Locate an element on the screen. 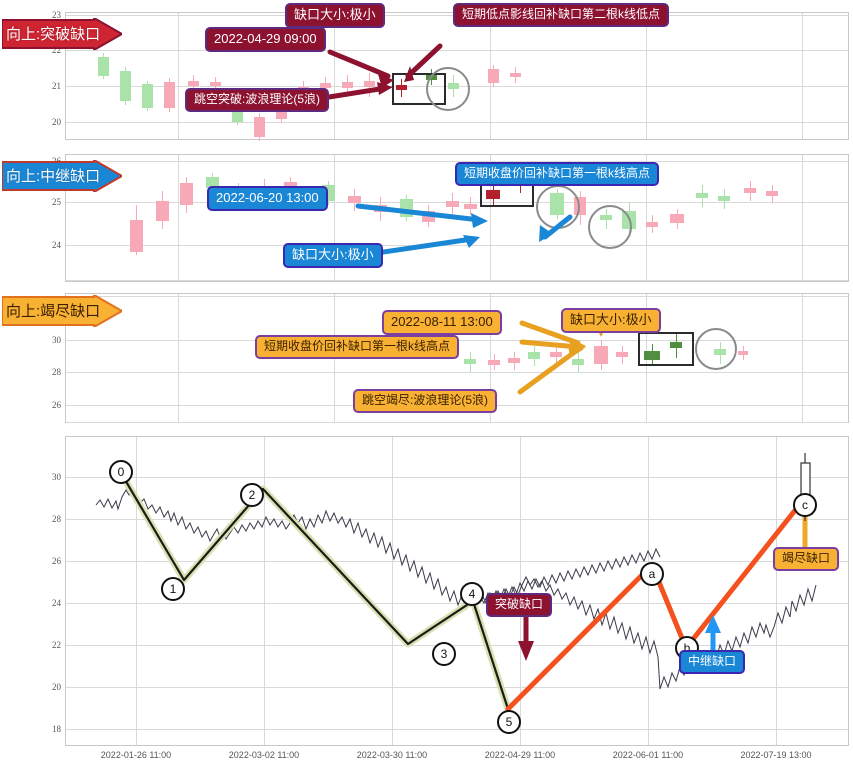 Image resolution: width=853 pixels, height=773 pixels. main-xtick: 2022-03-30 11:00 is located at coordinates (392, 755).